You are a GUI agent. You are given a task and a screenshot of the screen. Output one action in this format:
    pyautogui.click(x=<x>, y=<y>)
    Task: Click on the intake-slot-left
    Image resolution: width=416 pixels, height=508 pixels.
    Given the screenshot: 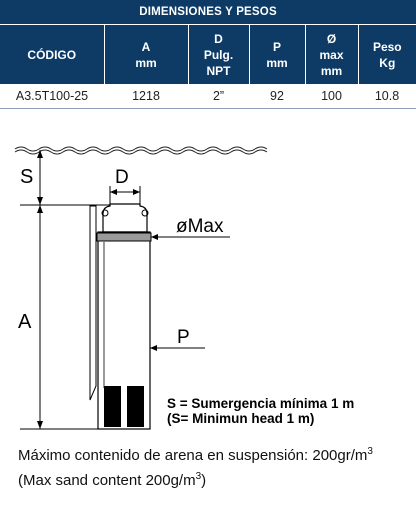 What is the action you would take?
    pyautogui.click(x=112, y=406)
    